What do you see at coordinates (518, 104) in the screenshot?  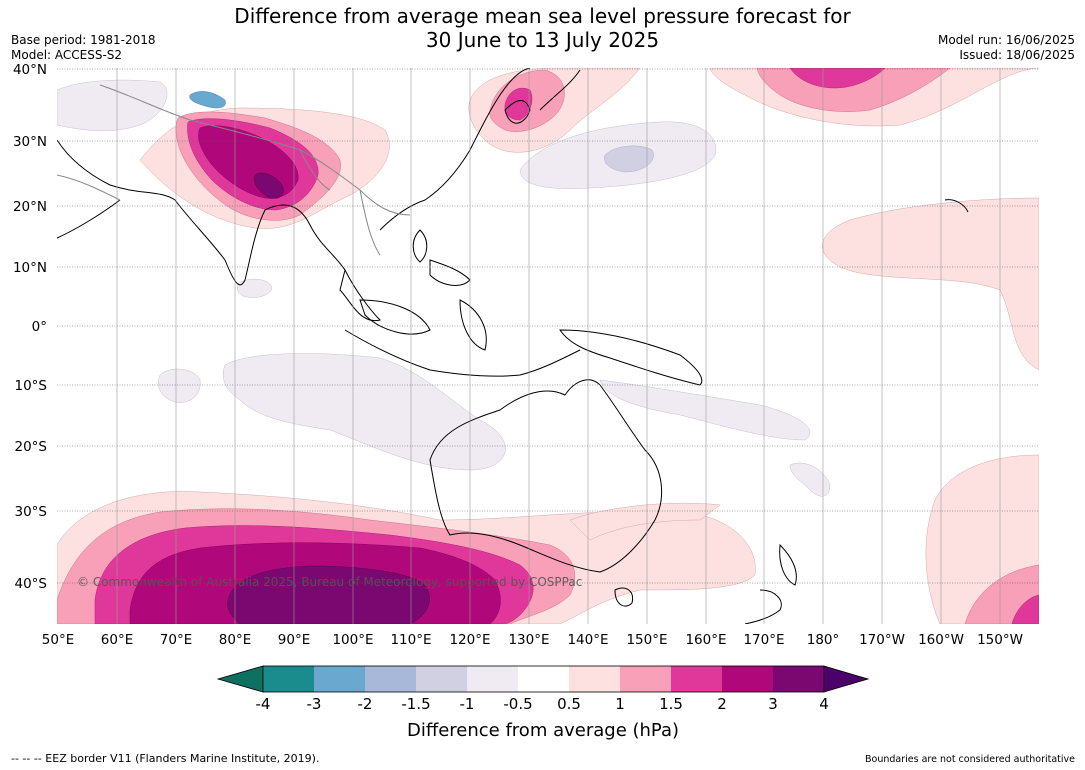 I see `anomaly-region-1.5-japan` at bounding box center [518, 104].